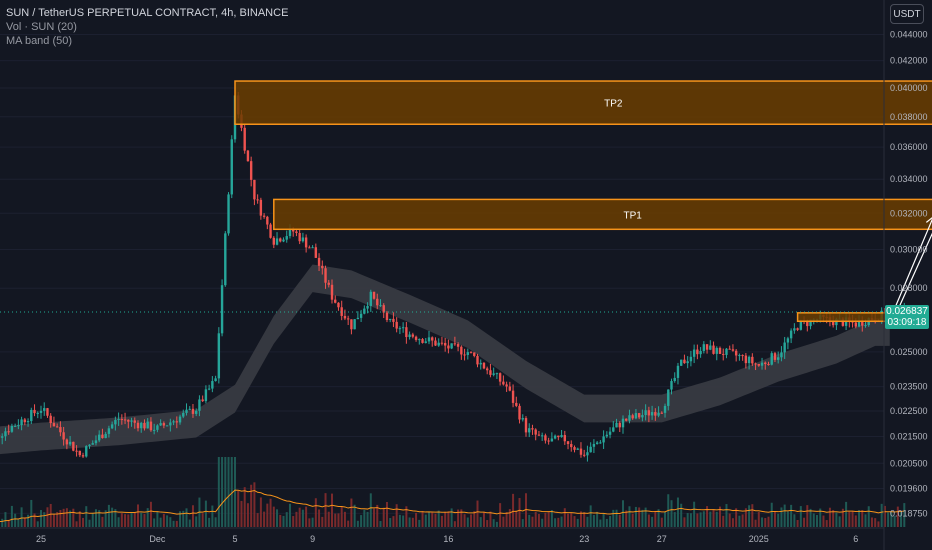 The height and width of the screenshot is (550, 932). Describe the element at coordinates (913, 267) in the screenshot. I see `projection-arrows` at that location.